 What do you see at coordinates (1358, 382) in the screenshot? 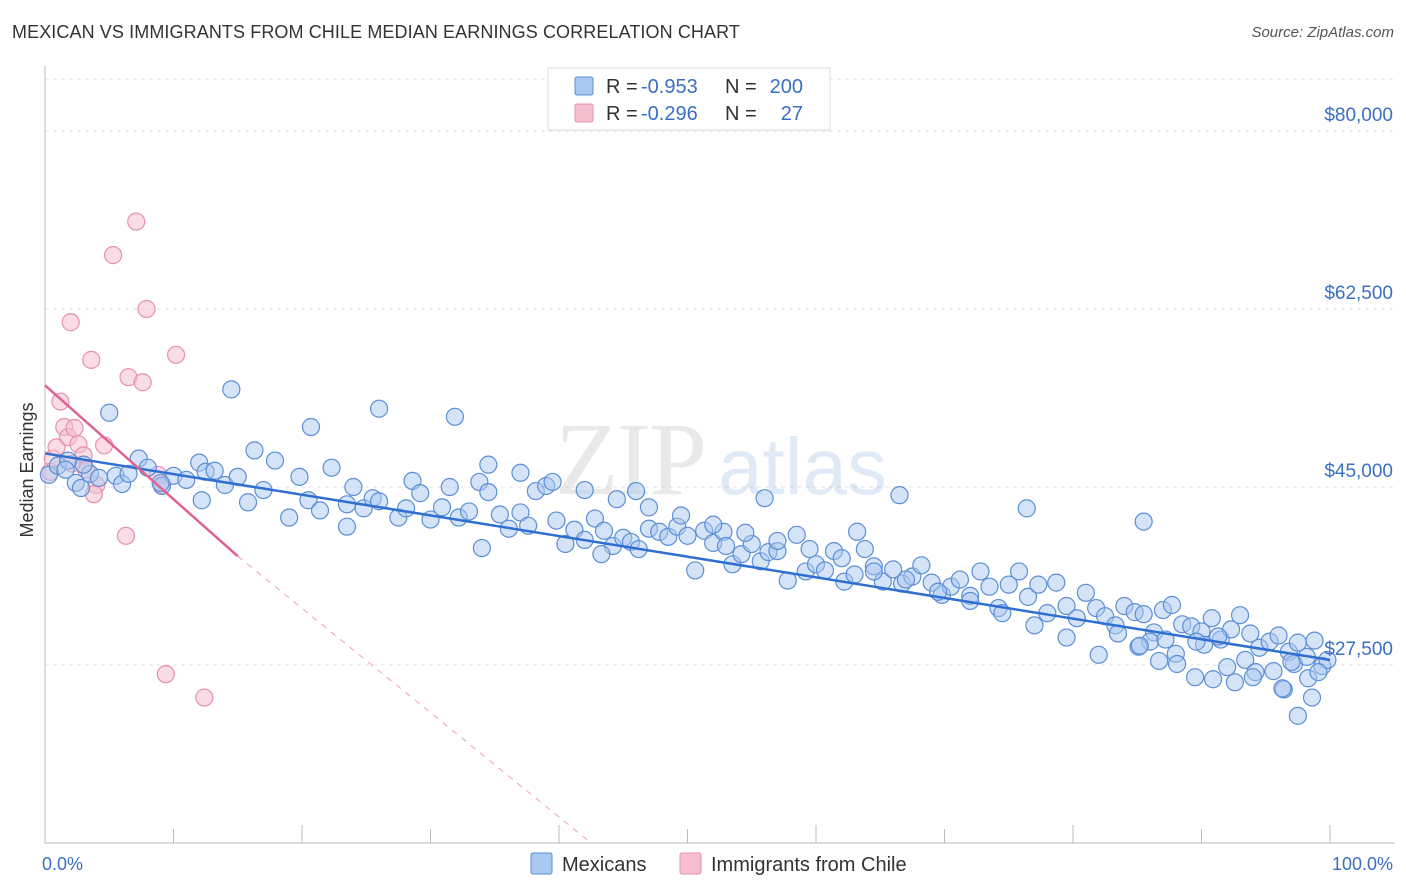
I see `y-tick-labels: $27,500 $45,000 $62,500 $80,000` at bounding box center [1358, 382].